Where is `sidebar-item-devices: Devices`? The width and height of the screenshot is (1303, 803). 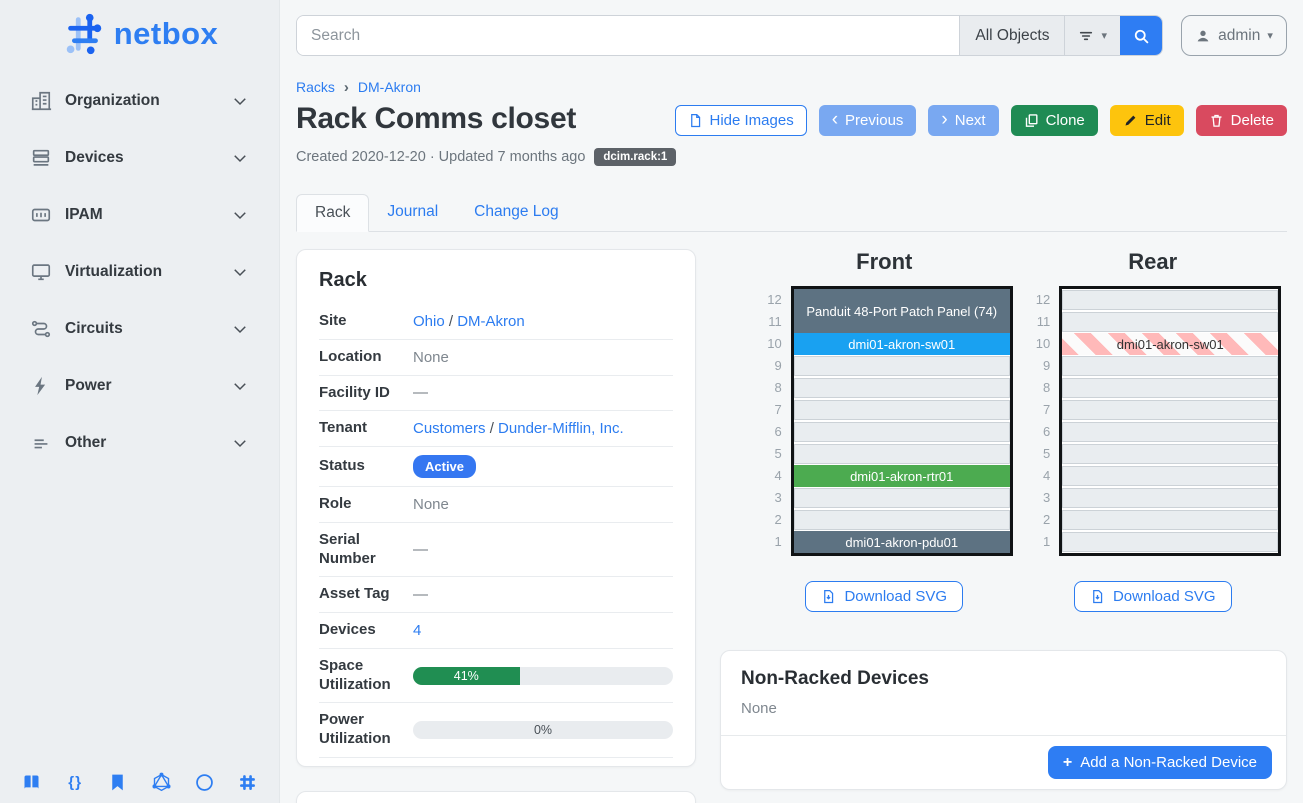 sidebar-item-devices: Devices is located at coordinates (139, 158).